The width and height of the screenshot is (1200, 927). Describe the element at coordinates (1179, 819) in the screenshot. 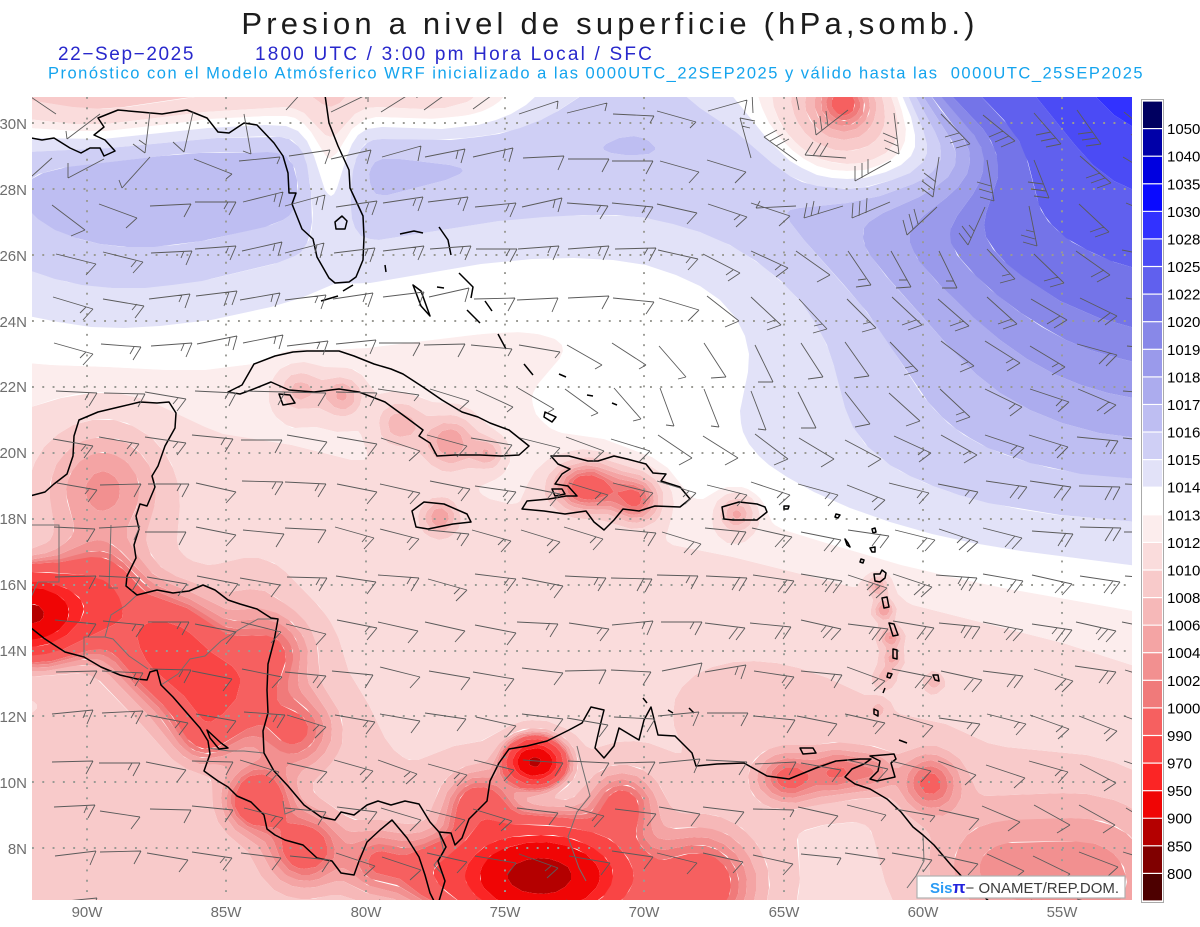

I see `svg-text: 900` at that location.